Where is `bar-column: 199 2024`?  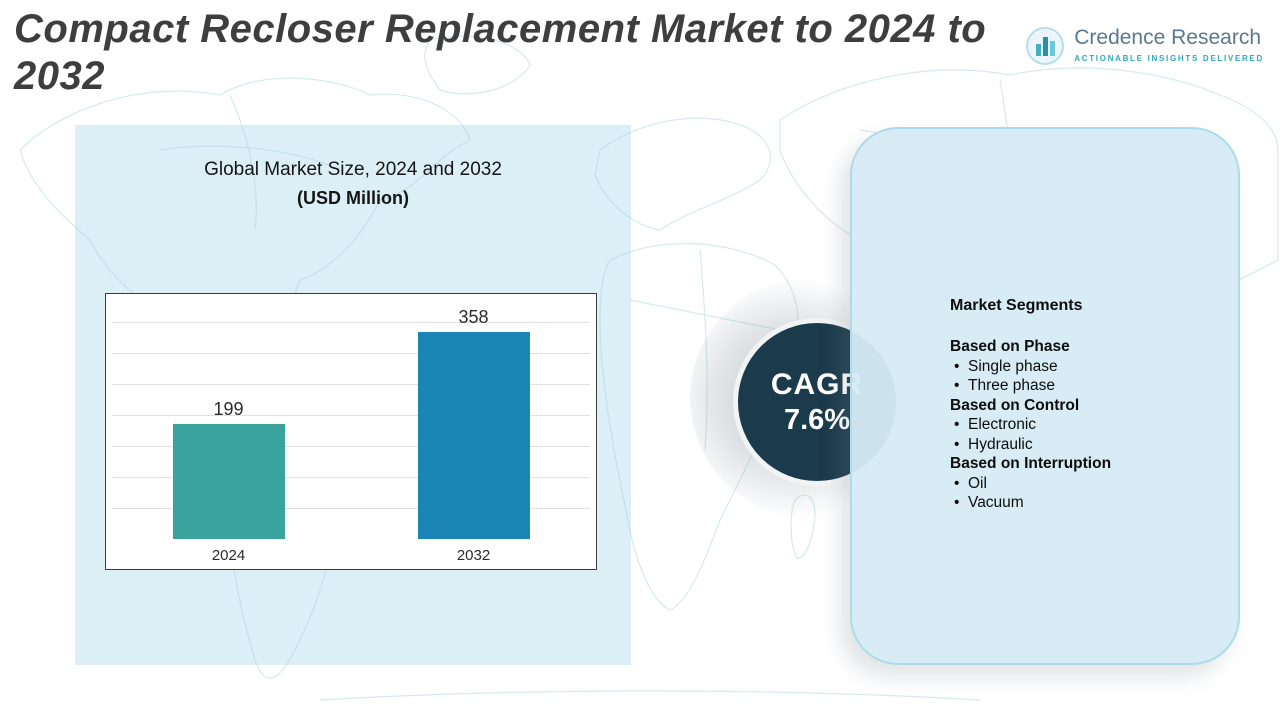 bar-column: 199 2024 is located at coordinates (228, 431).